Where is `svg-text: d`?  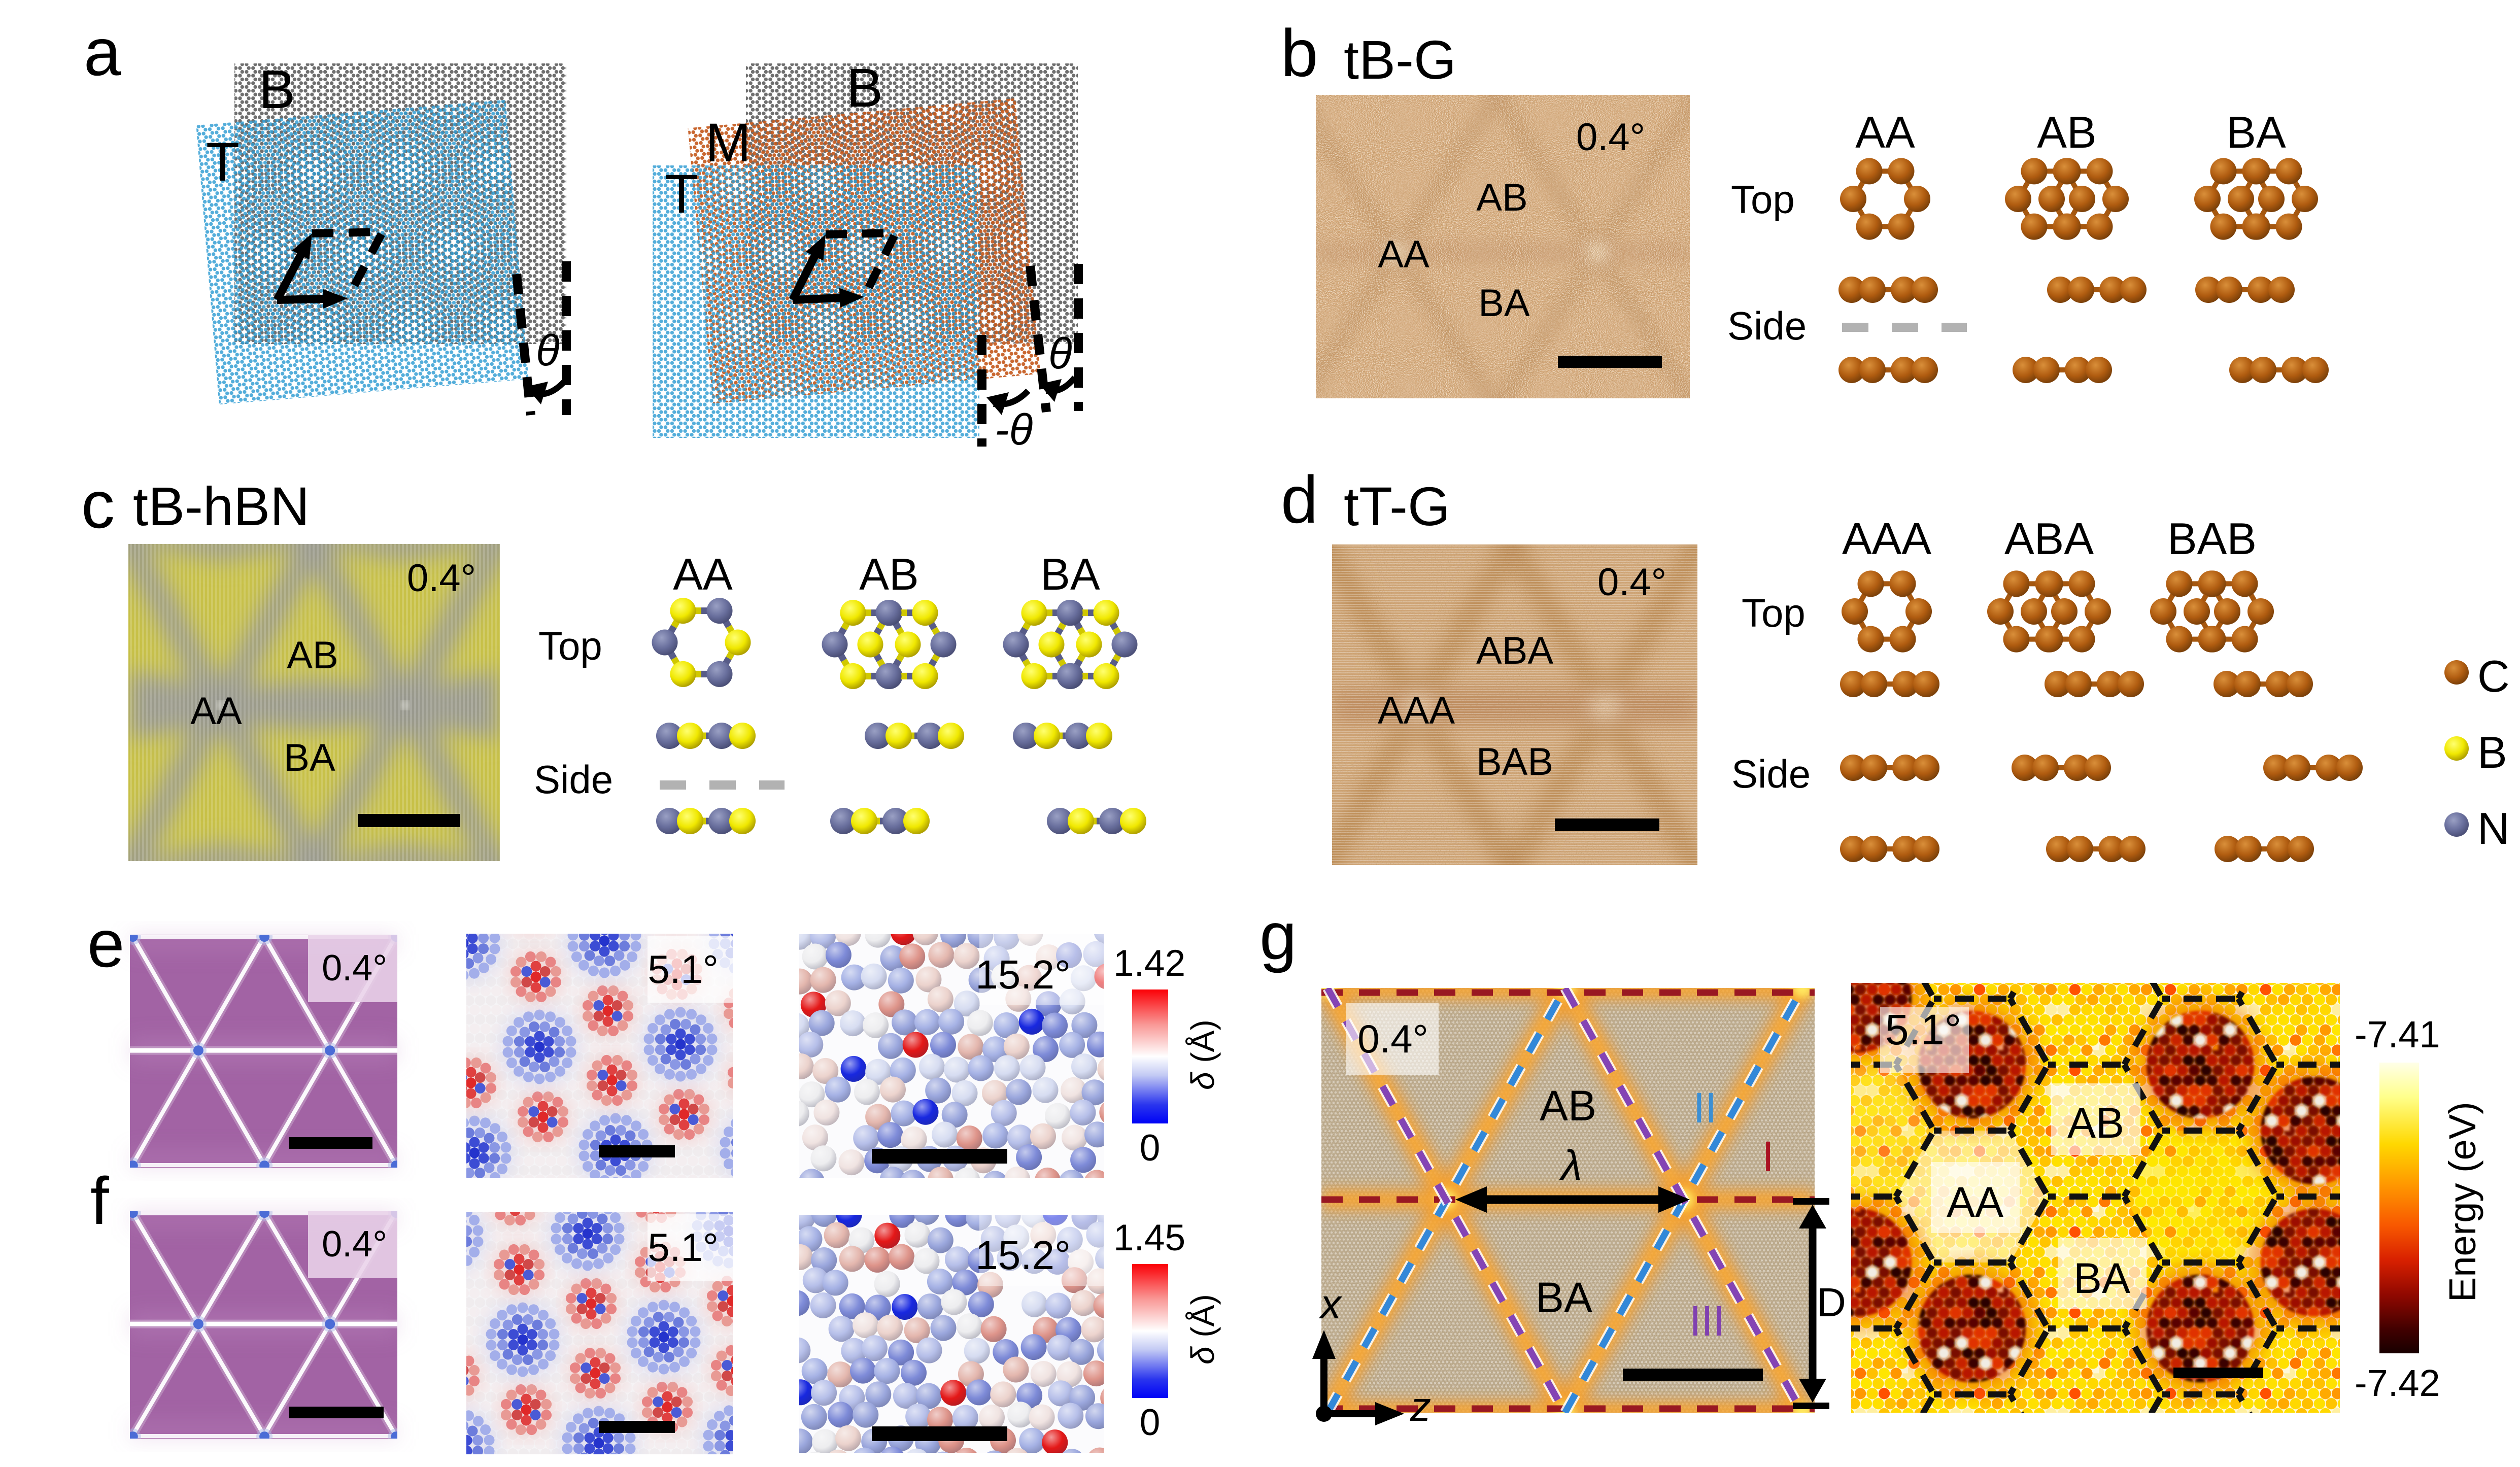
svg-text: d is located at coordinates (1299, 500).